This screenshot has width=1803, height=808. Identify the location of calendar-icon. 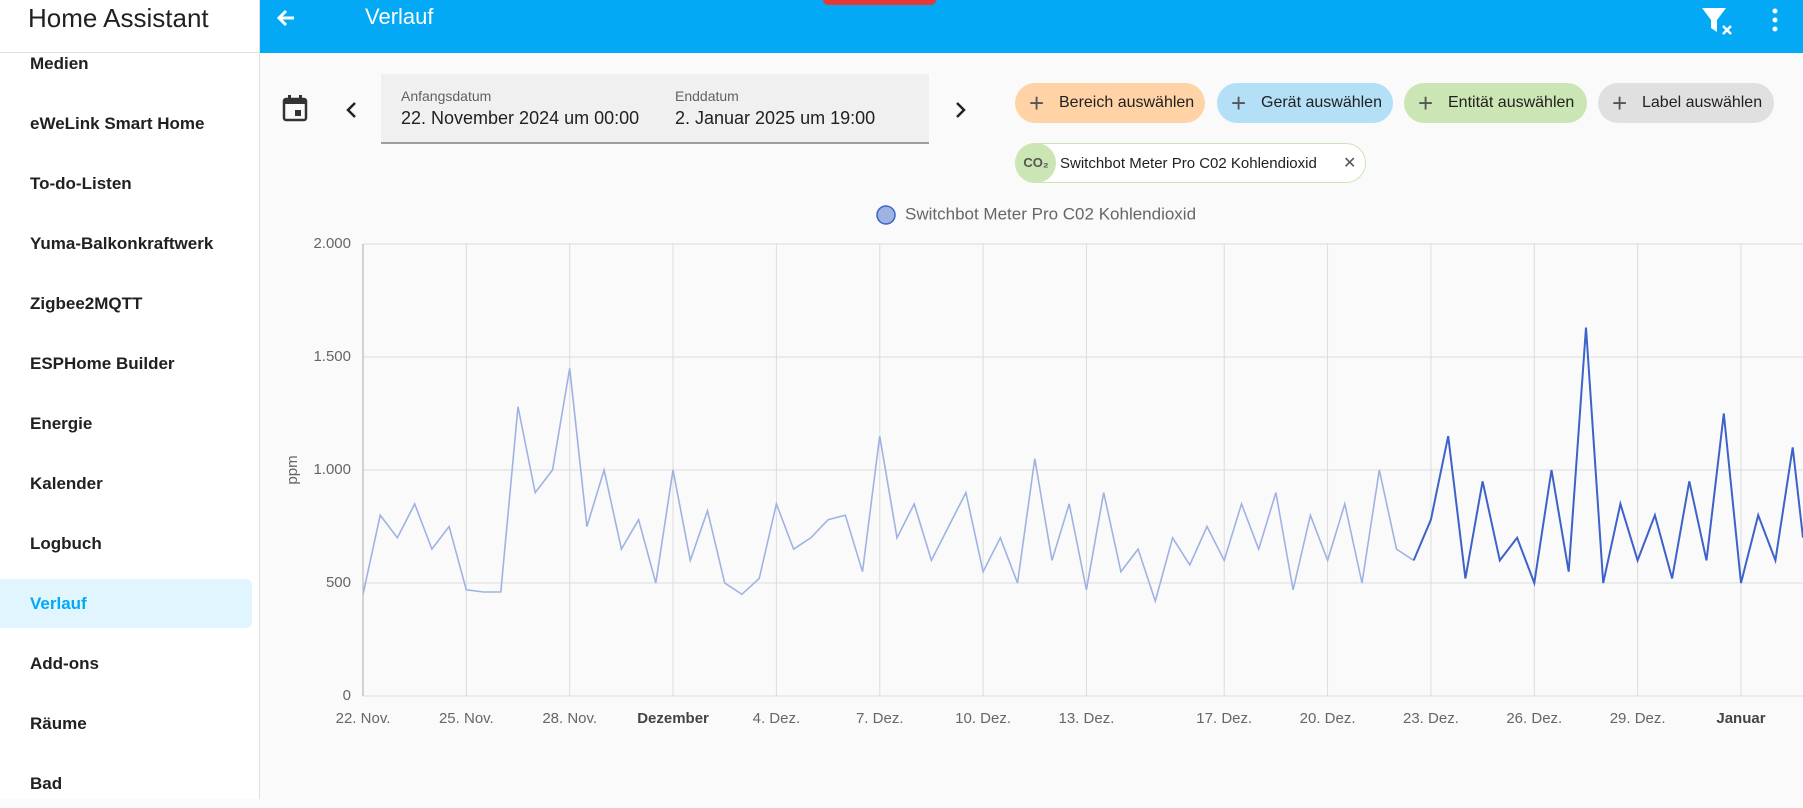
(296, 110).